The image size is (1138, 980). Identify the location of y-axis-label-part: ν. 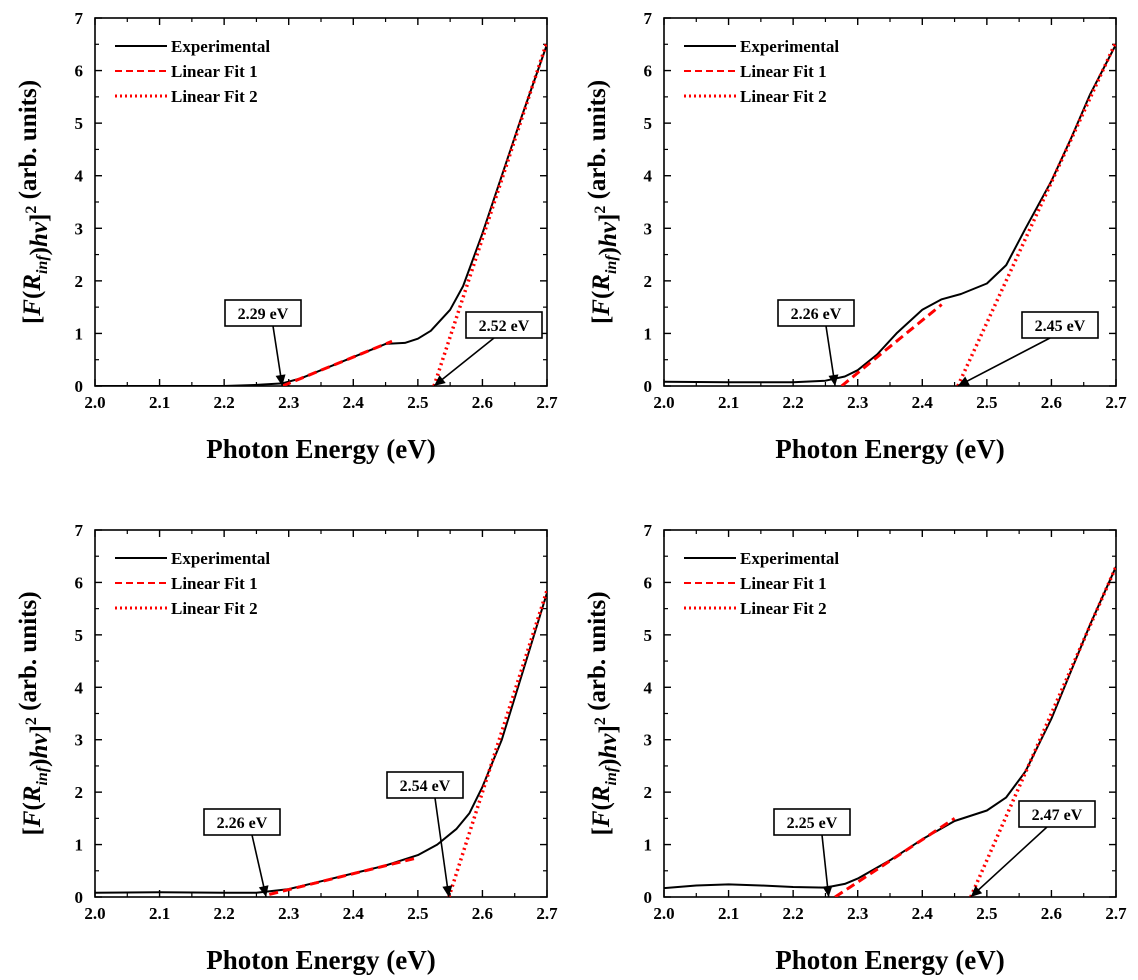
(39, 227).